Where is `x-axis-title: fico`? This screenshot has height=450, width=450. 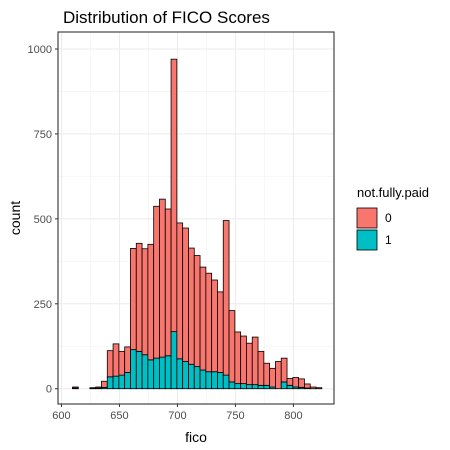 x-axis-title: fico is located at coordinates (196, 437).